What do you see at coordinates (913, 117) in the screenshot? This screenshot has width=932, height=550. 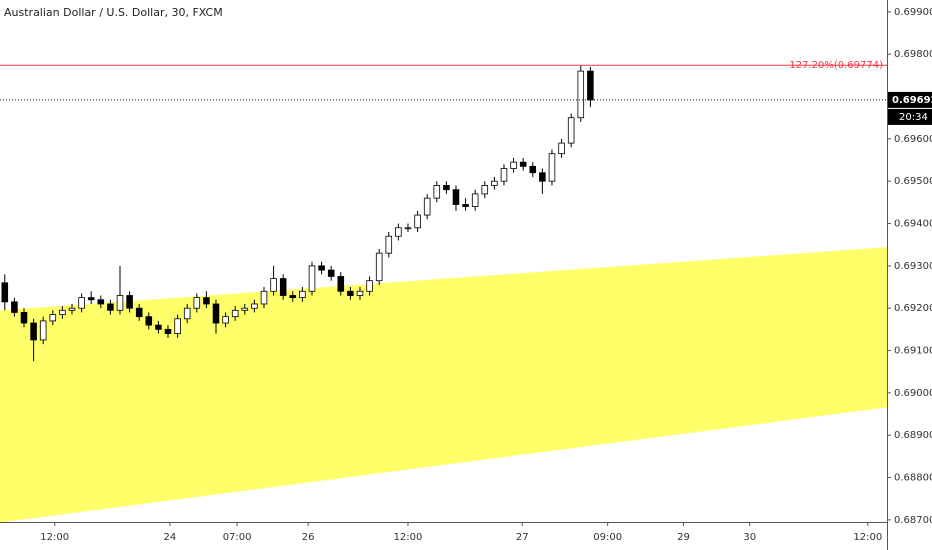 I see `countdown-label: 20:34` at bounding box center [913, 117].